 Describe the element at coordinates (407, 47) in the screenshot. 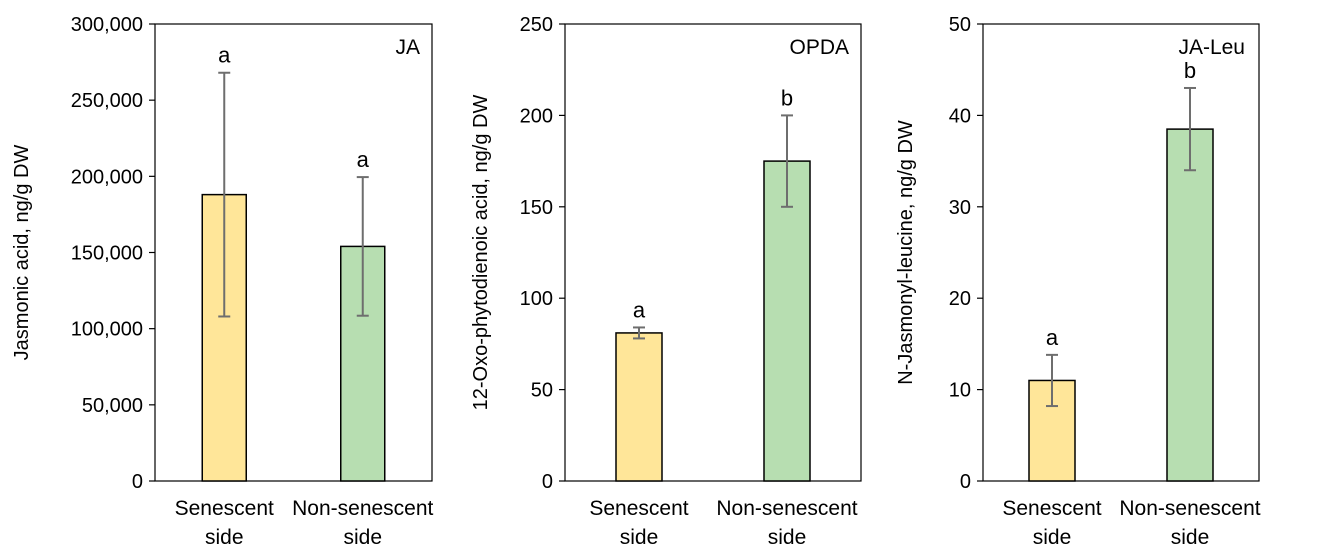

I see `panel-annotation: JA` at that location.